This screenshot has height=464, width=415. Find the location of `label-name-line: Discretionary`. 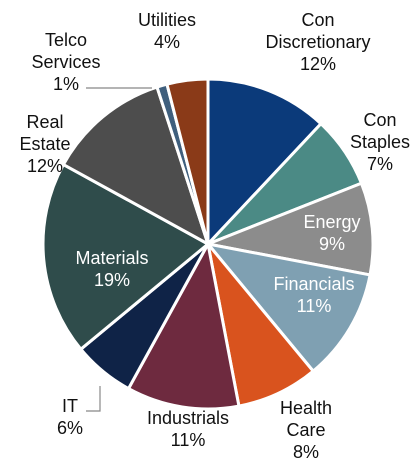

label-name-line: Discretionary is located at coordinates (317, 42).